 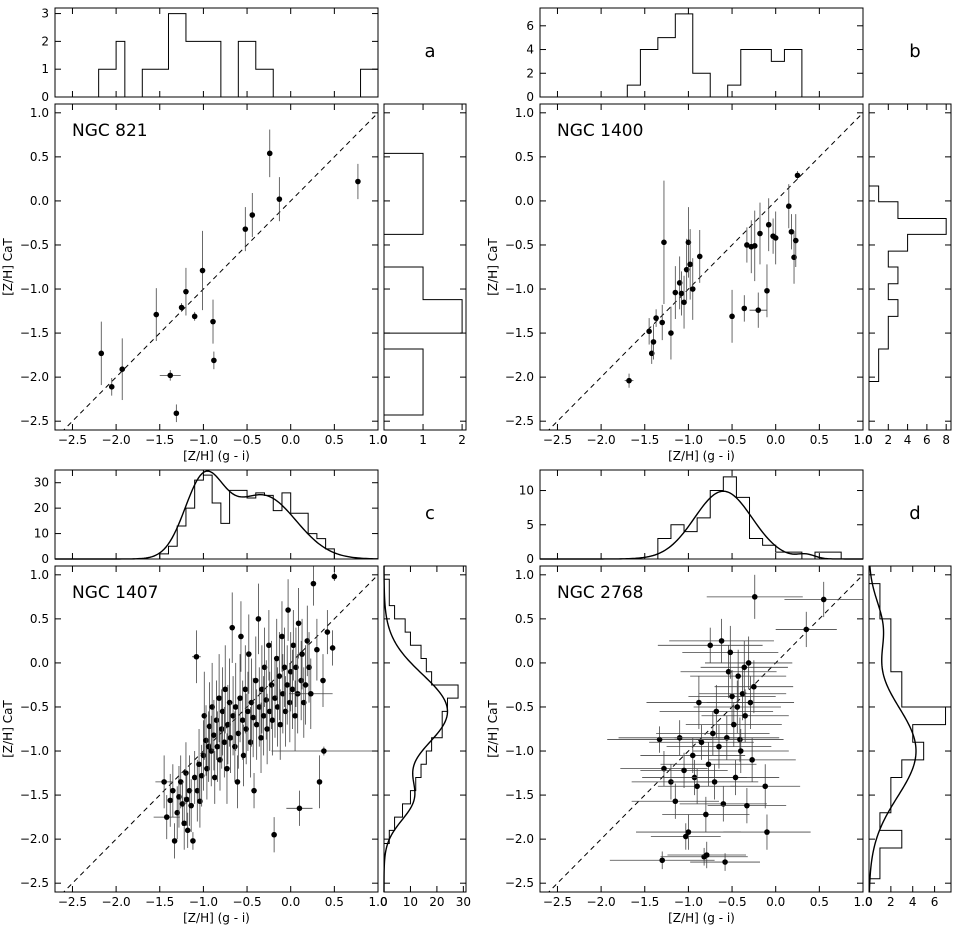 What do you see at coordinates (41, 483) in the screenshot?
I see `top-hist-y-tick-label: 30` at bounding box center [41, 483].